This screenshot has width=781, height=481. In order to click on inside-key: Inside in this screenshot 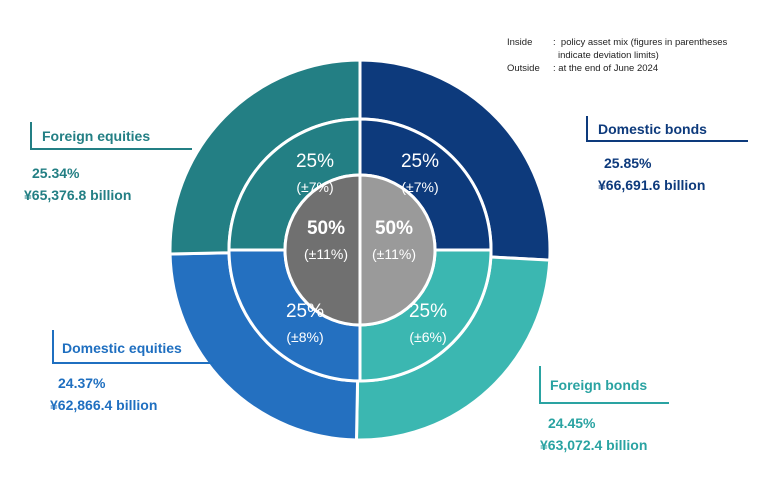, I will do `click(520, 42)`.